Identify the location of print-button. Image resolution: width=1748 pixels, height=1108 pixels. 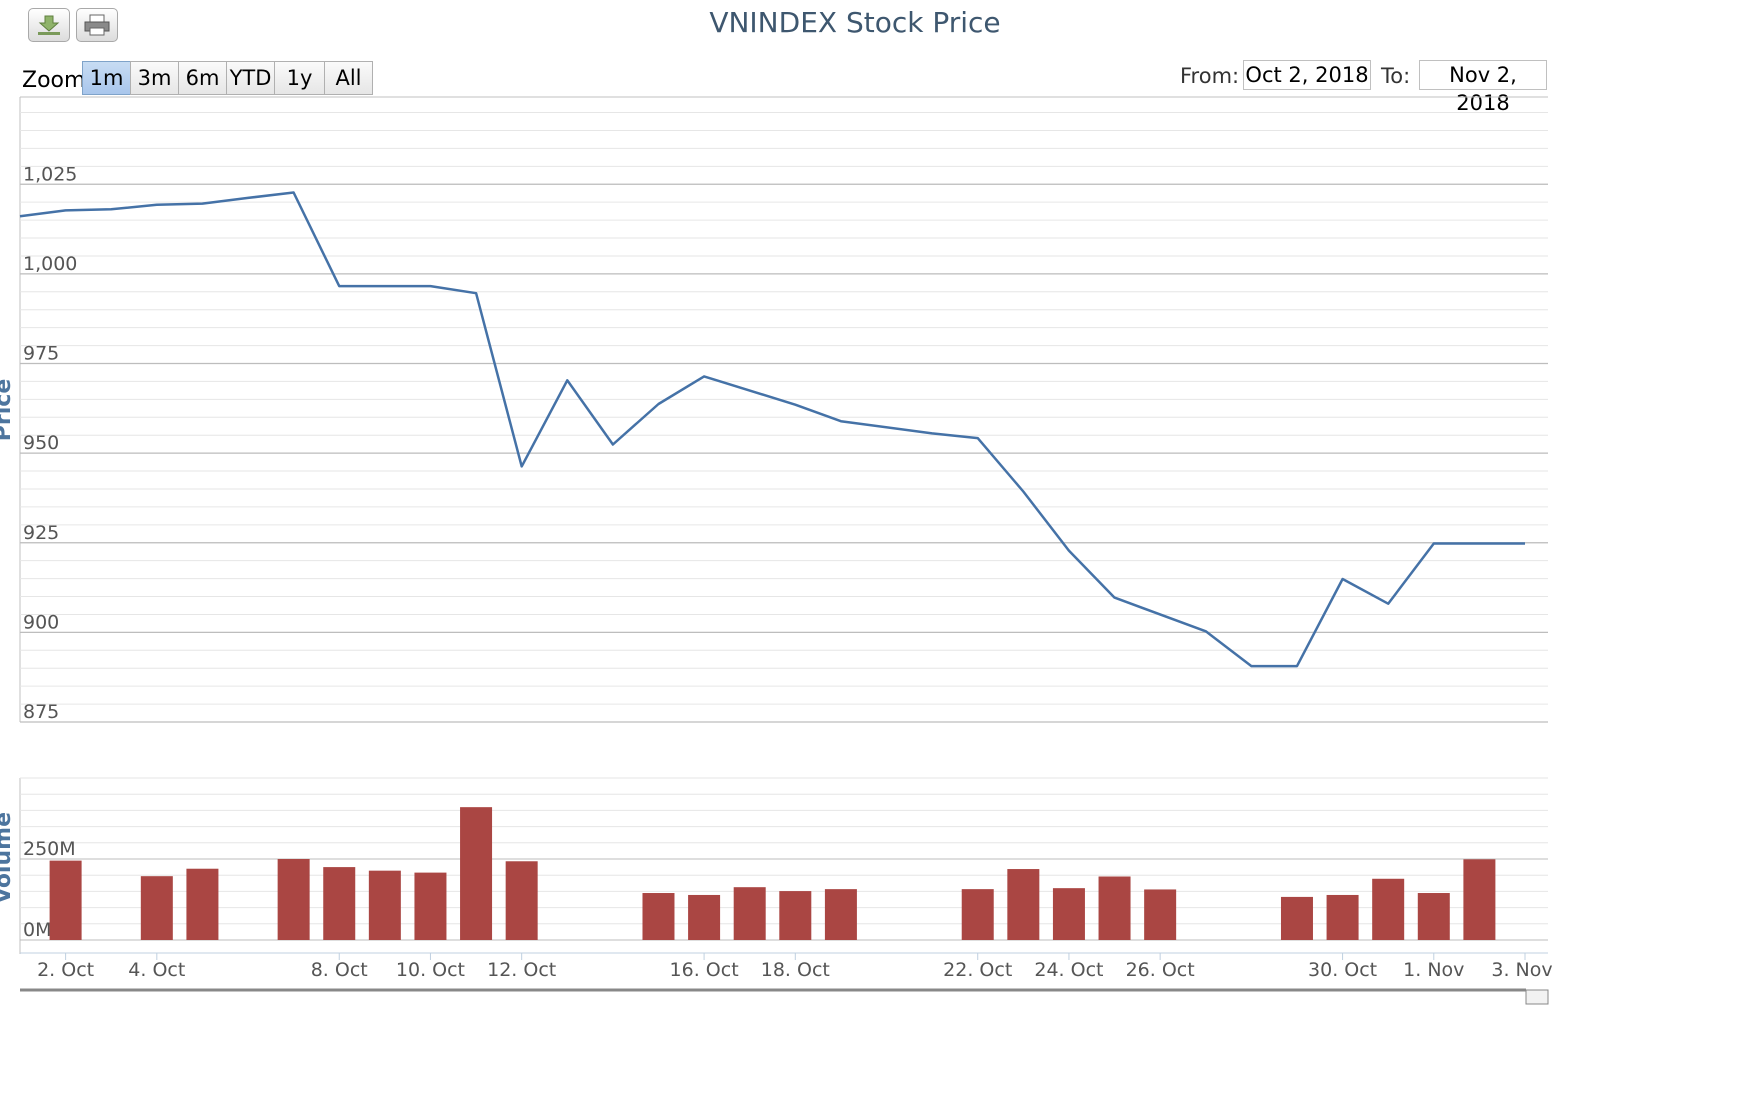
(97, 25).